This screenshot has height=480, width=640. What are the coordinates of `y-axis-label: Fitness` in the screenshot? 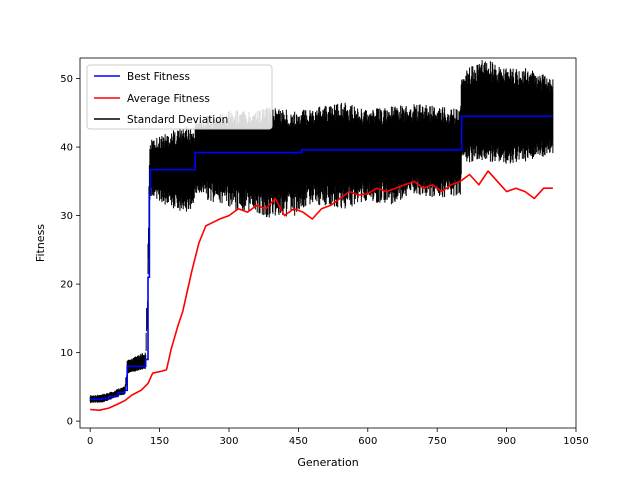 It's located at (40, 243).